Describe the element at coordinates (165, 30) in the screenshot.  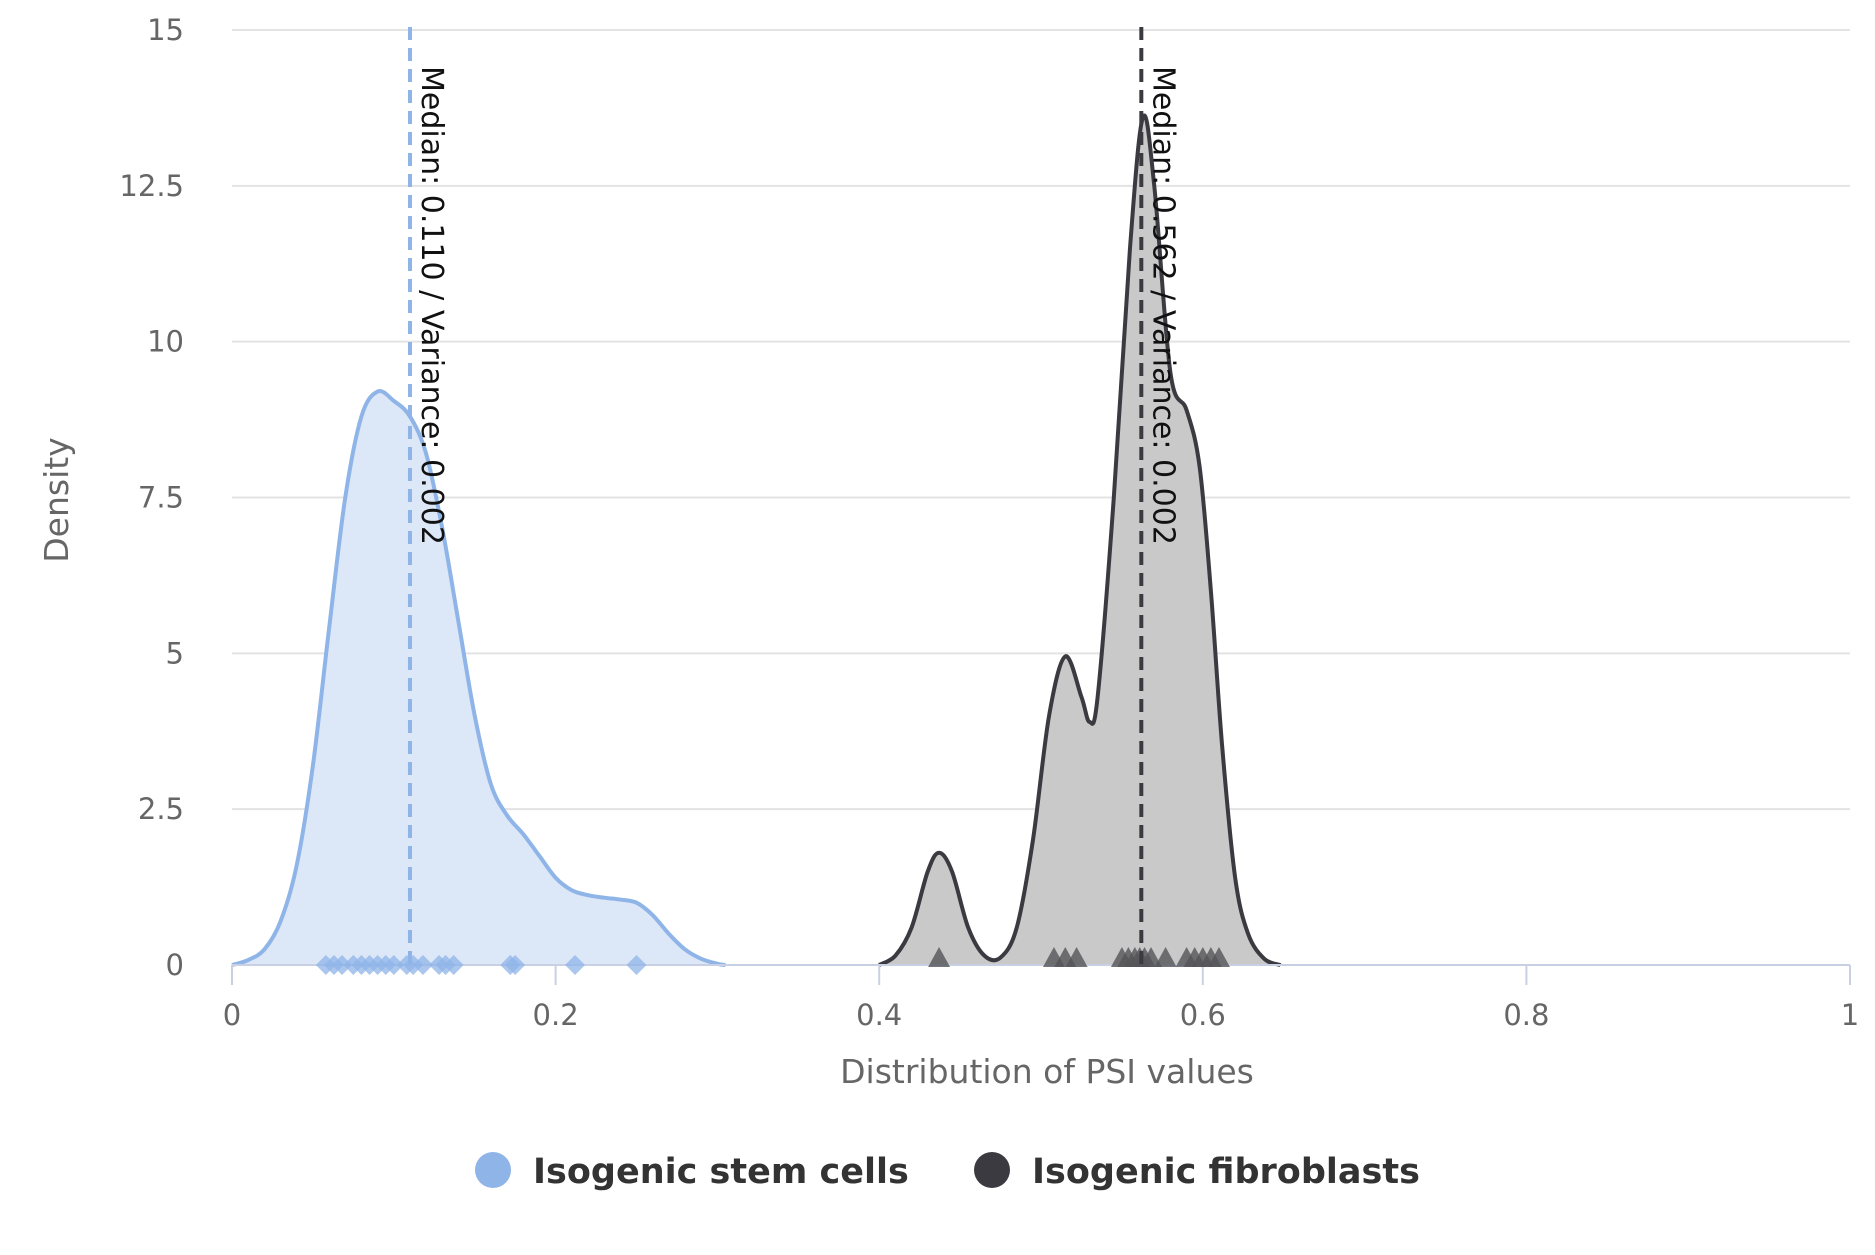
I see `y-tick-label: 15` at that location.